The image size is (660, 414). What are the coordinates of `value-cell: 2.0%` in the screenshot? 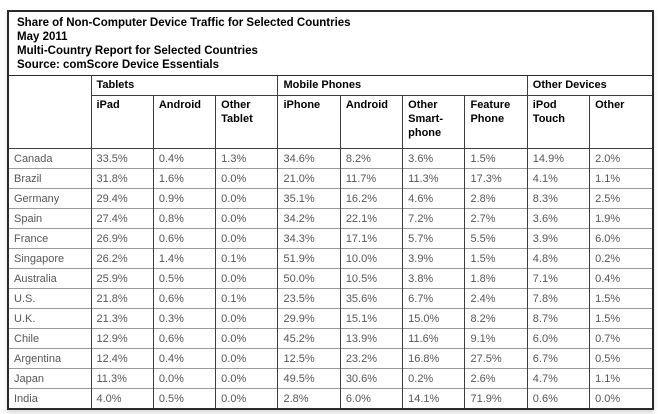 It's located at (620, 158).